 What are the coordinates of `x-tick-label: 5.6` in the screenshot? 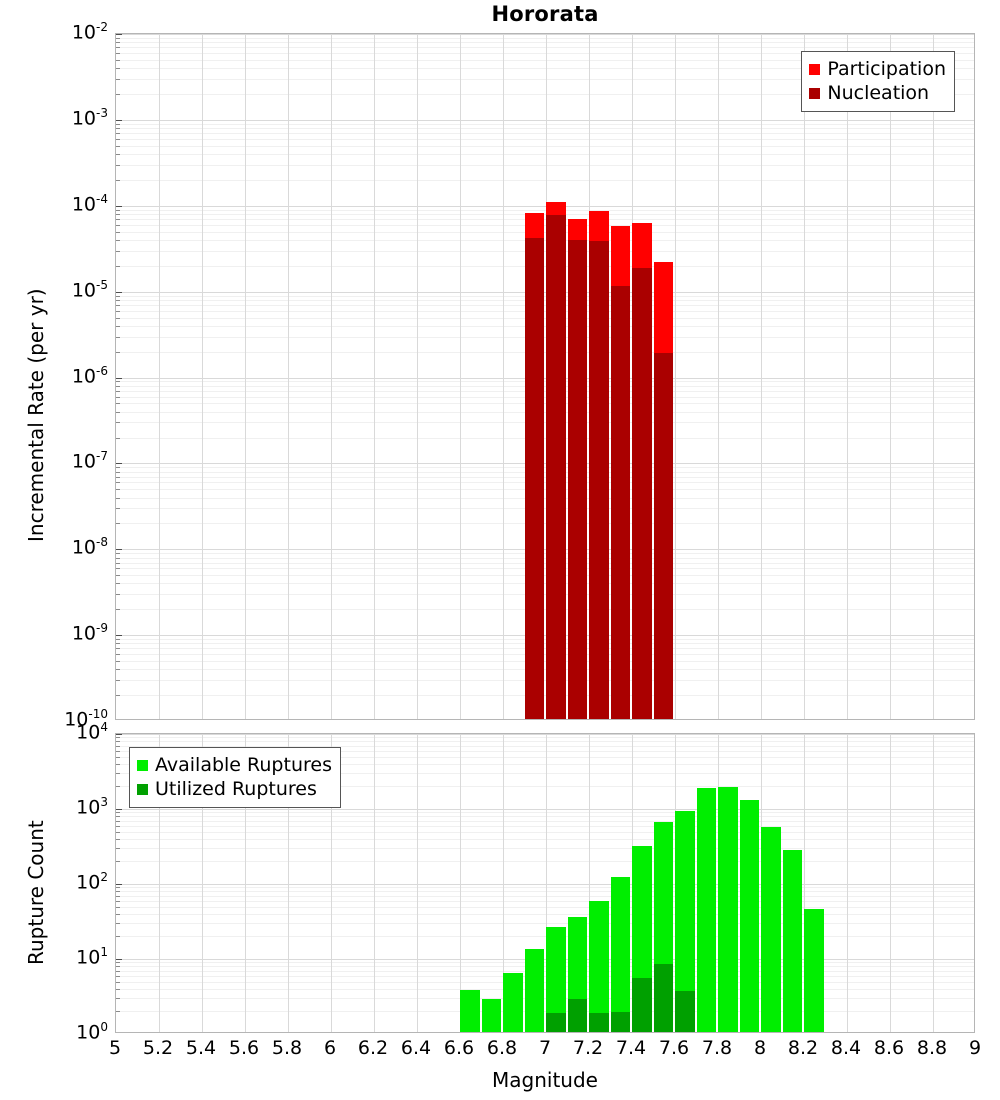 It's located at (244, 1048).